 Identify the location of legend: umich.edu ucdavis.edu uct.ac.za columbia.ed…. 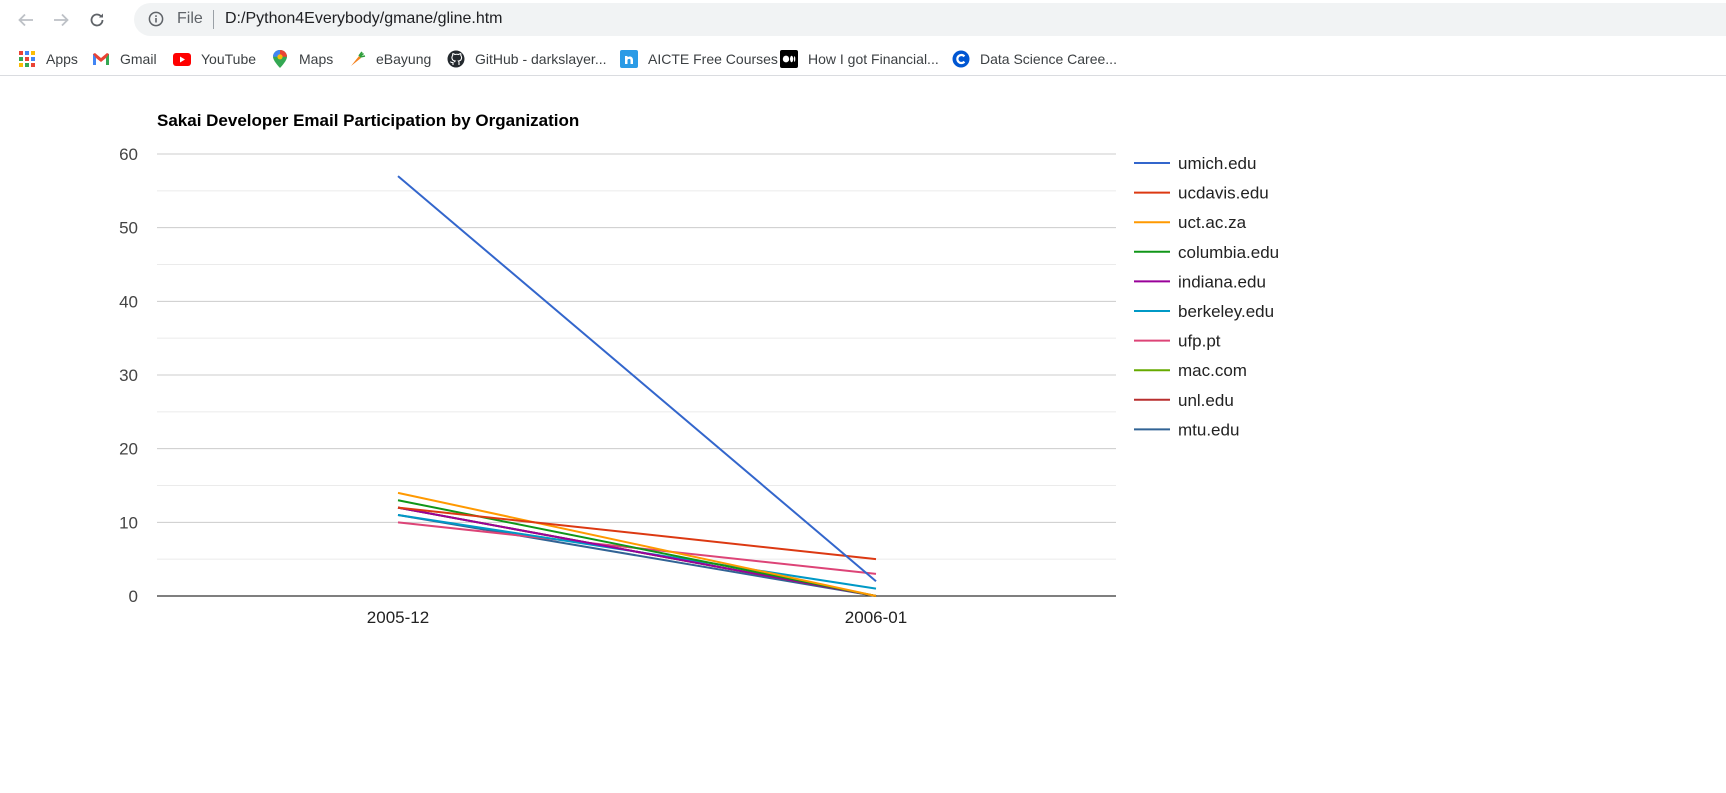
(1206, 296).